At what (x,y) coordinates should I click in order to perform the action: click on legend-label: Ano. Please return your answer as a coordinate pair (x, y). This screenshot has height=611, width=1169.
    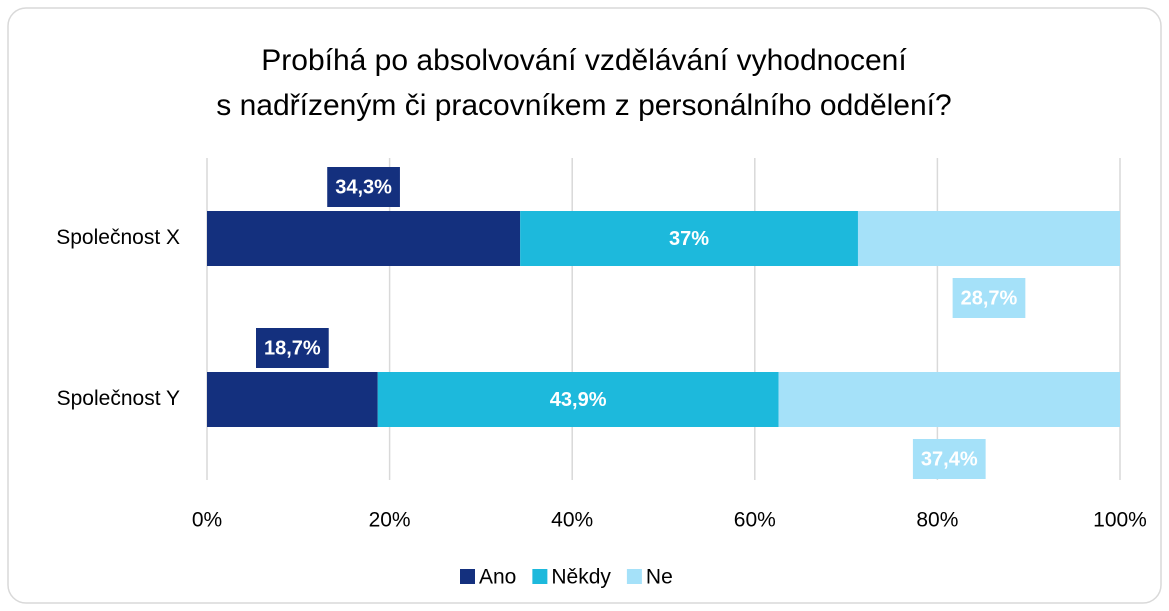
    Looking at the image, I should click on (497, 577).